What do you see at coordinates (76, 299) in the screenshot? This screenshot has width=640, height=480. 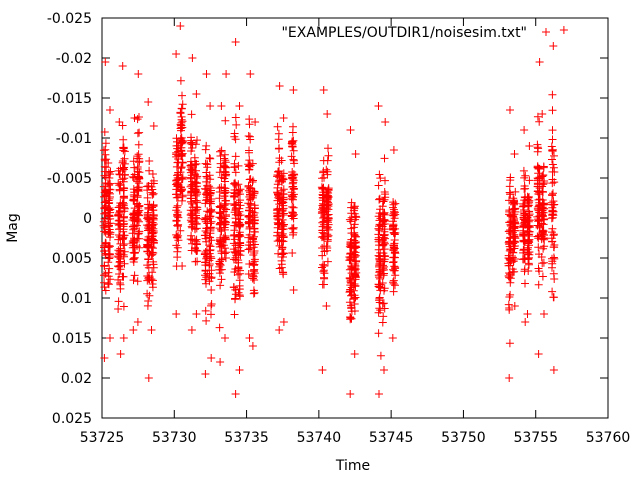 I see `y-tick-label: 0.01` at bounding box center [76, 299].